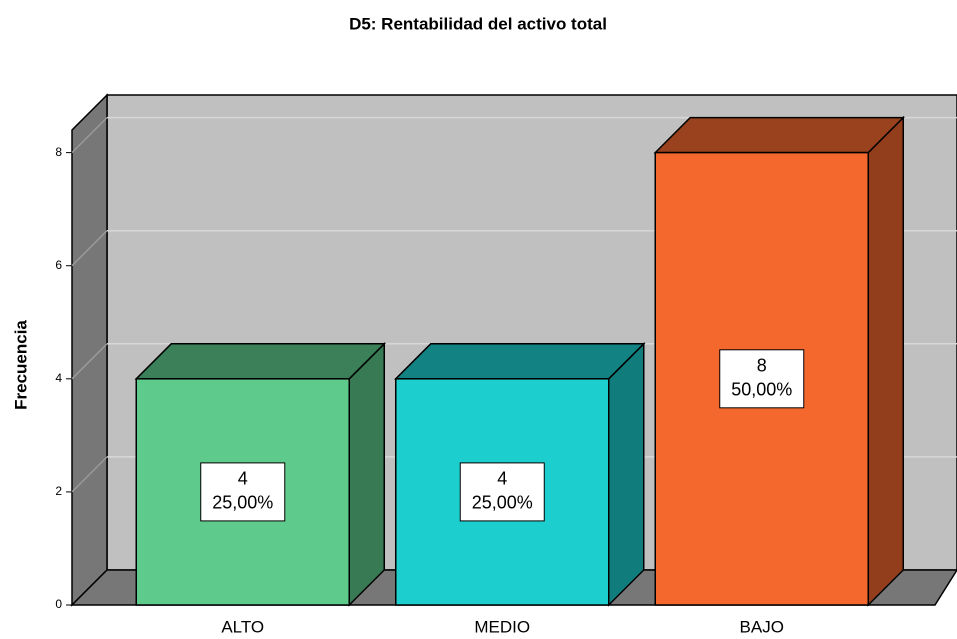 This screenshot has height=639, width=957. I want to click on value-label: 8 50,00%, so click(762, 379).